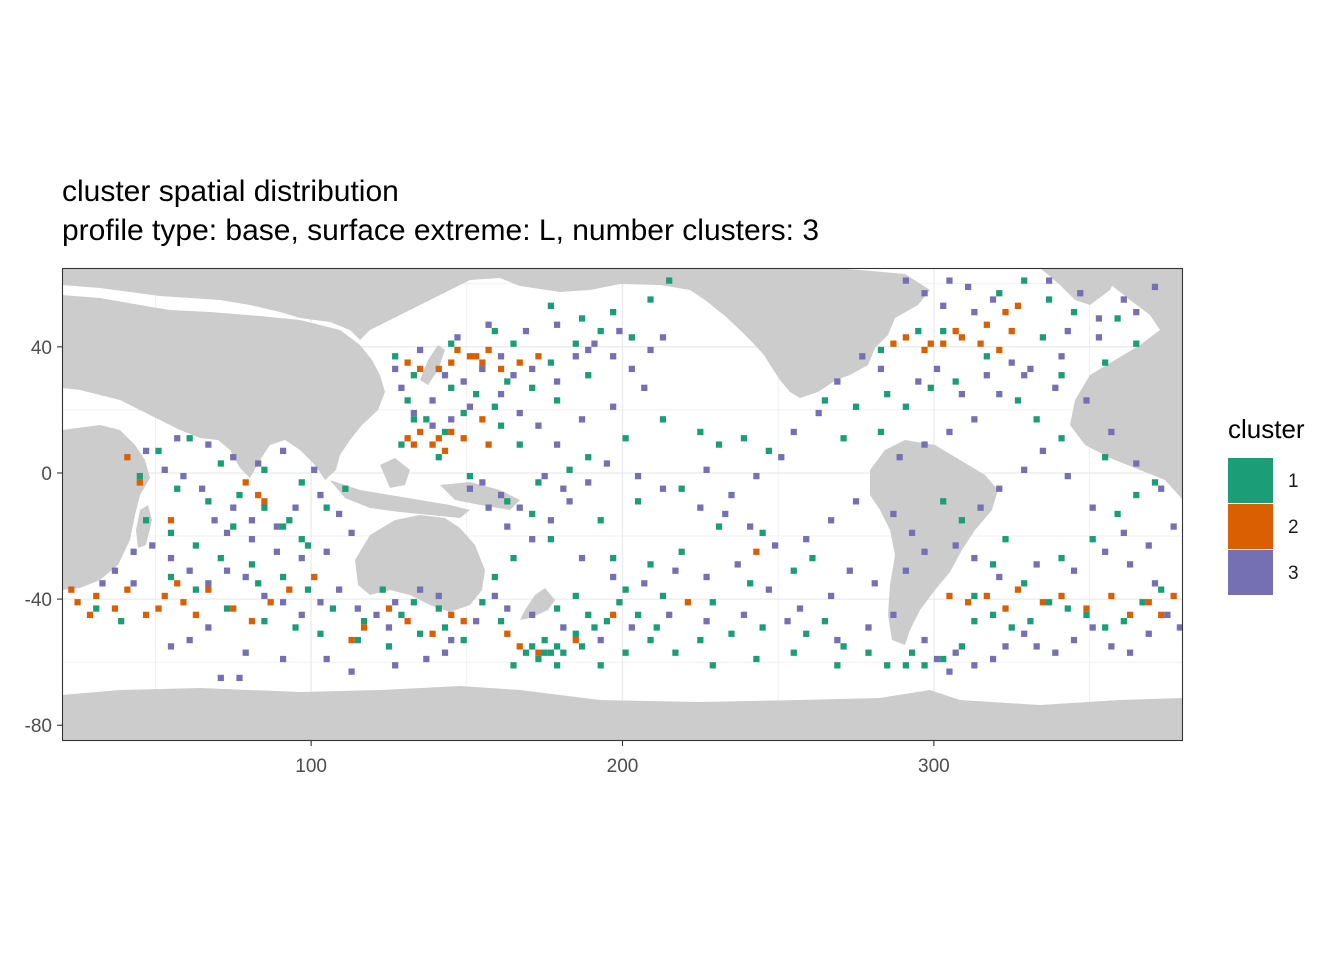  What do you see at coordinates (41, 348) in the screenshot?
I see `y-tick-label: 40` at bounding box center [41, 348].